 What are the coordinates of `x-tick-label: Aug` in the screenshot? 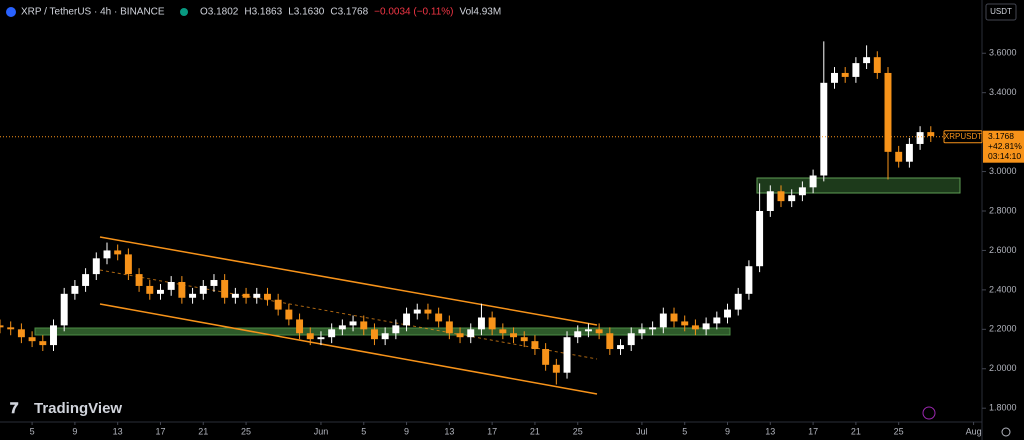 It's located at (974, 431).